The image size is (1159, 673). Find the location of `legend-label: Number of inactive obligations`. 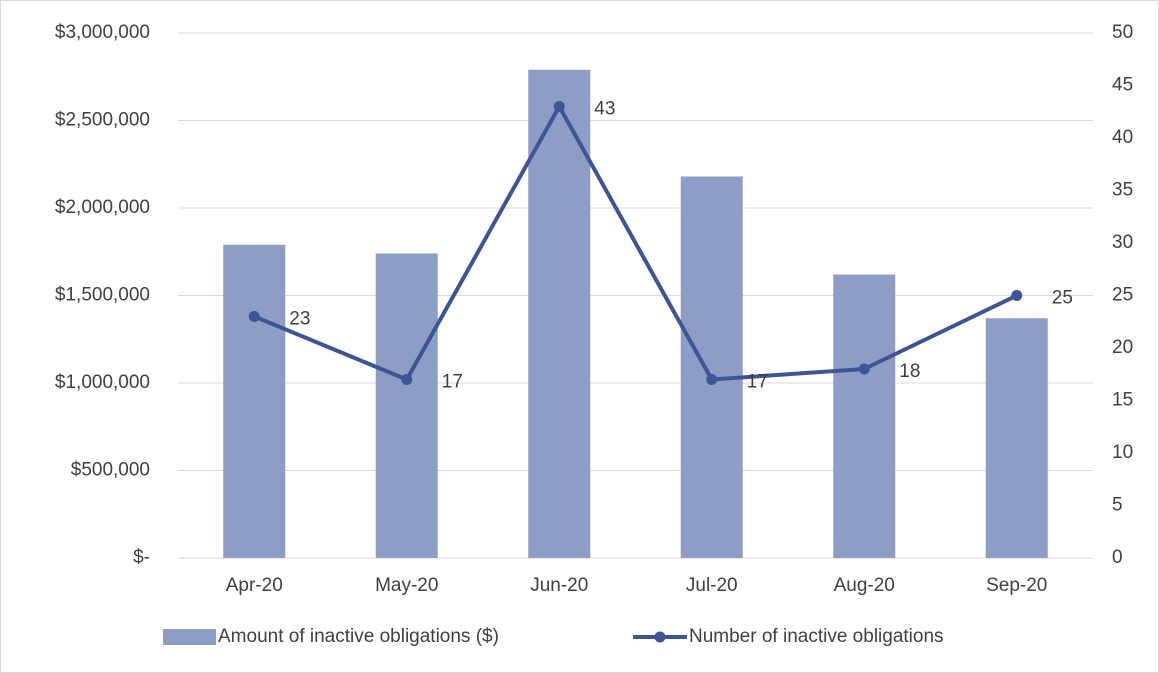

legend-label: Number of inactive obligations is located at coordinates (816, 636).